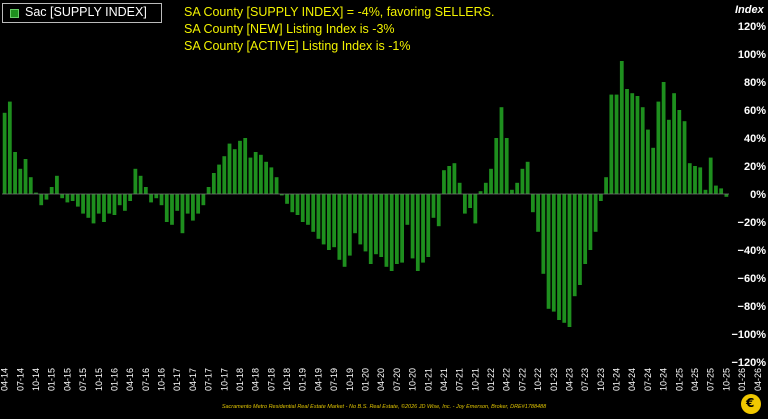  What do you see at coordinates (711, 379) in the screenshot?
I see `x-tick-label: 07-25` at bounding box center [711, 379].